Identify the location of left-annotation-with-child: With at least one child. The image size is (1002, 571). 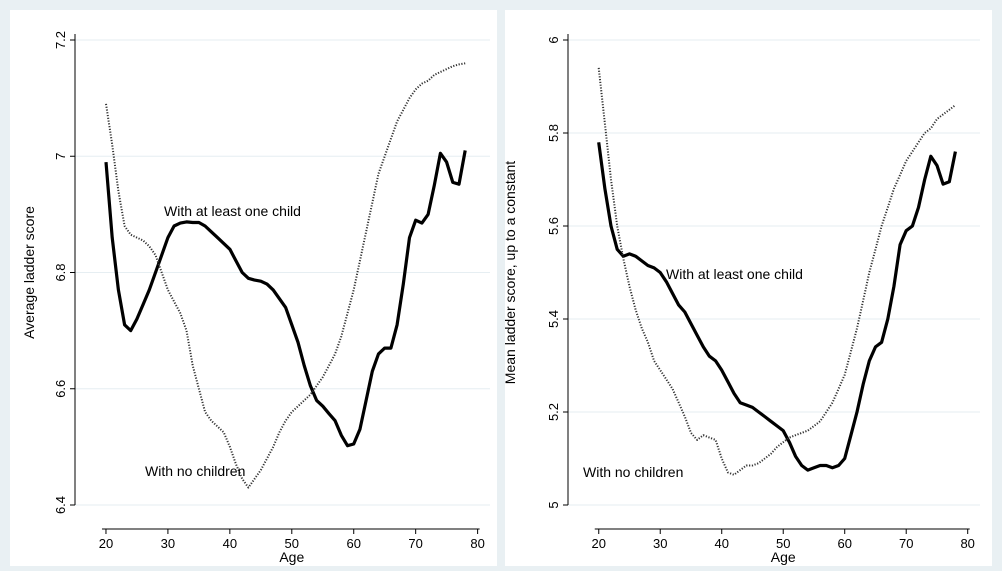
(232, 211).